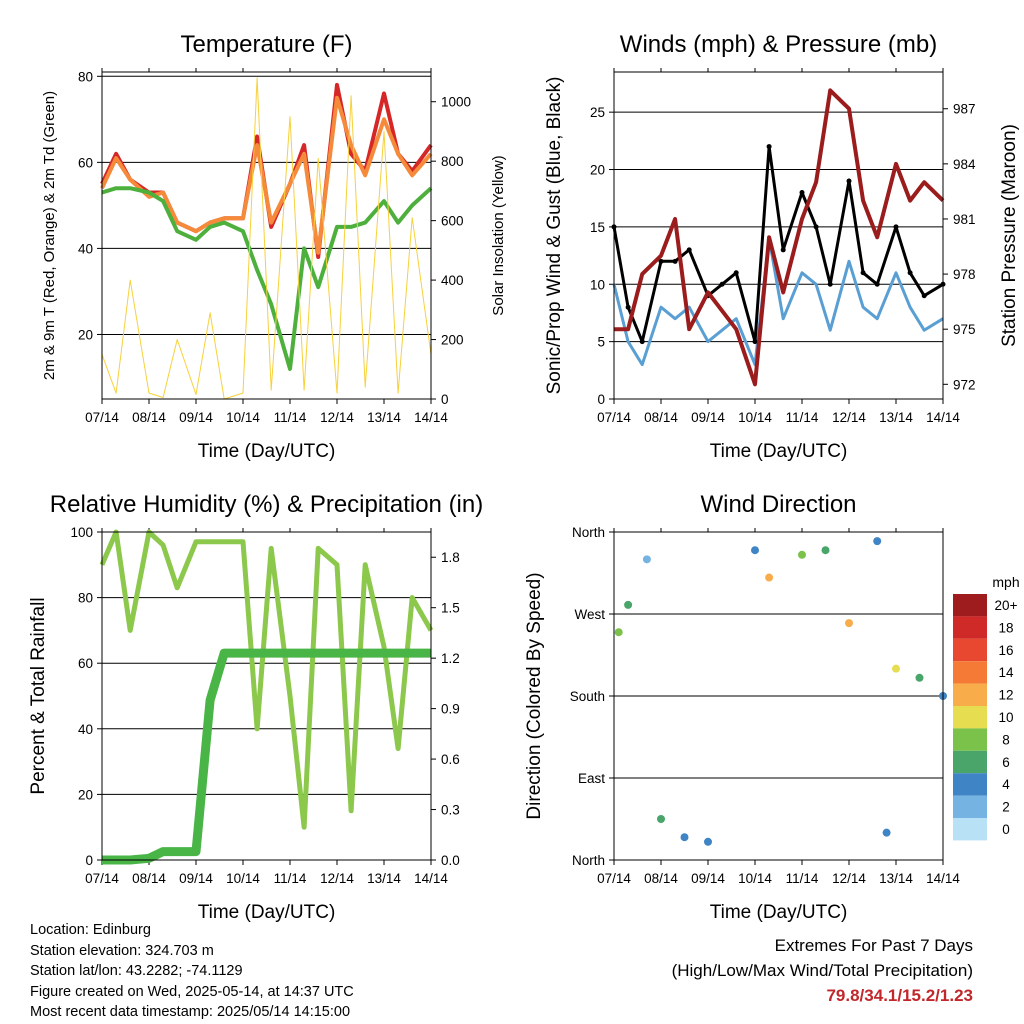 The width and height of the screenshot is (1024, 1024). Describe the element at coordinates (964, 329) in the screenshot. I see `y2-tick-label: 975` at that location.